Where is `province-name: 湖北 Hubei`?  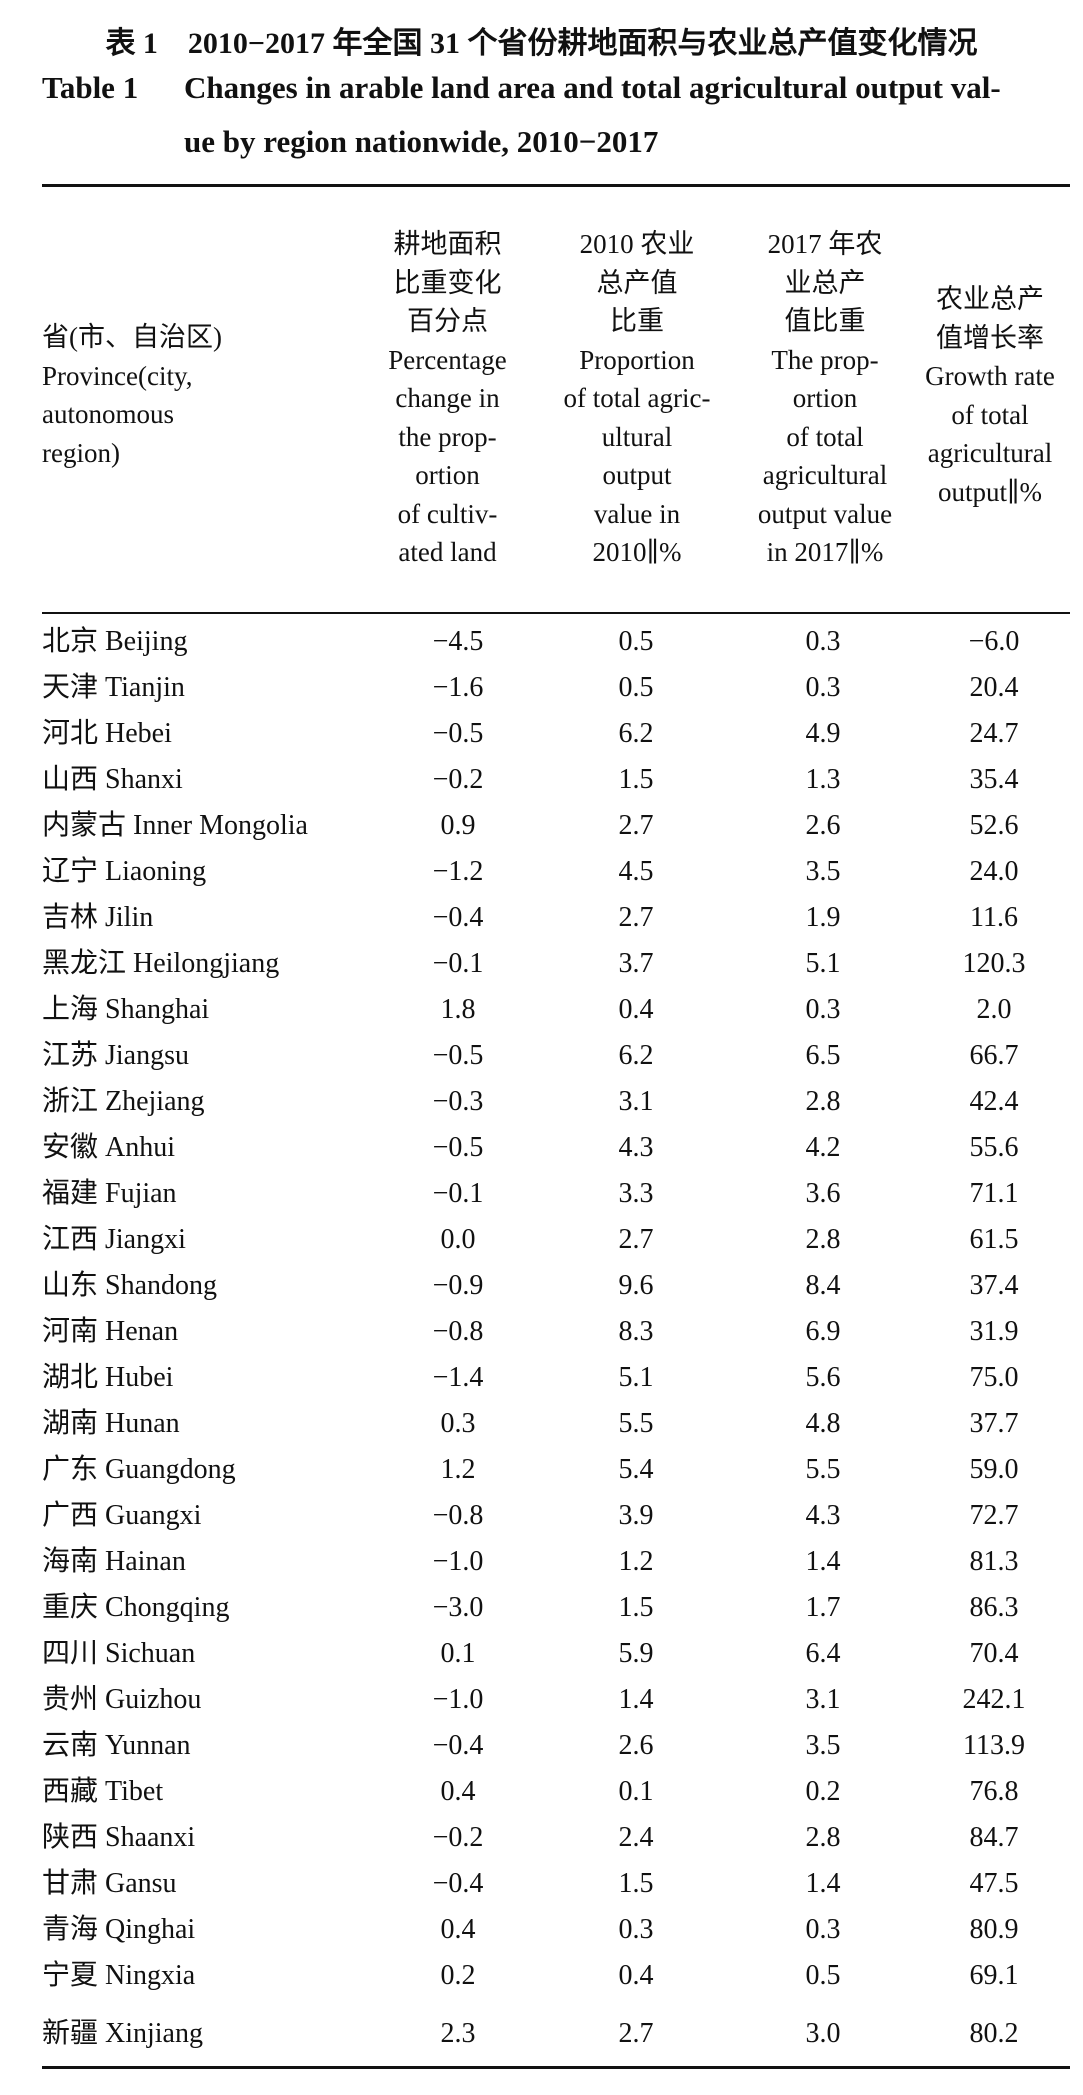
province-name: 湖北 Hubei is located at coordinates (108, 1377).